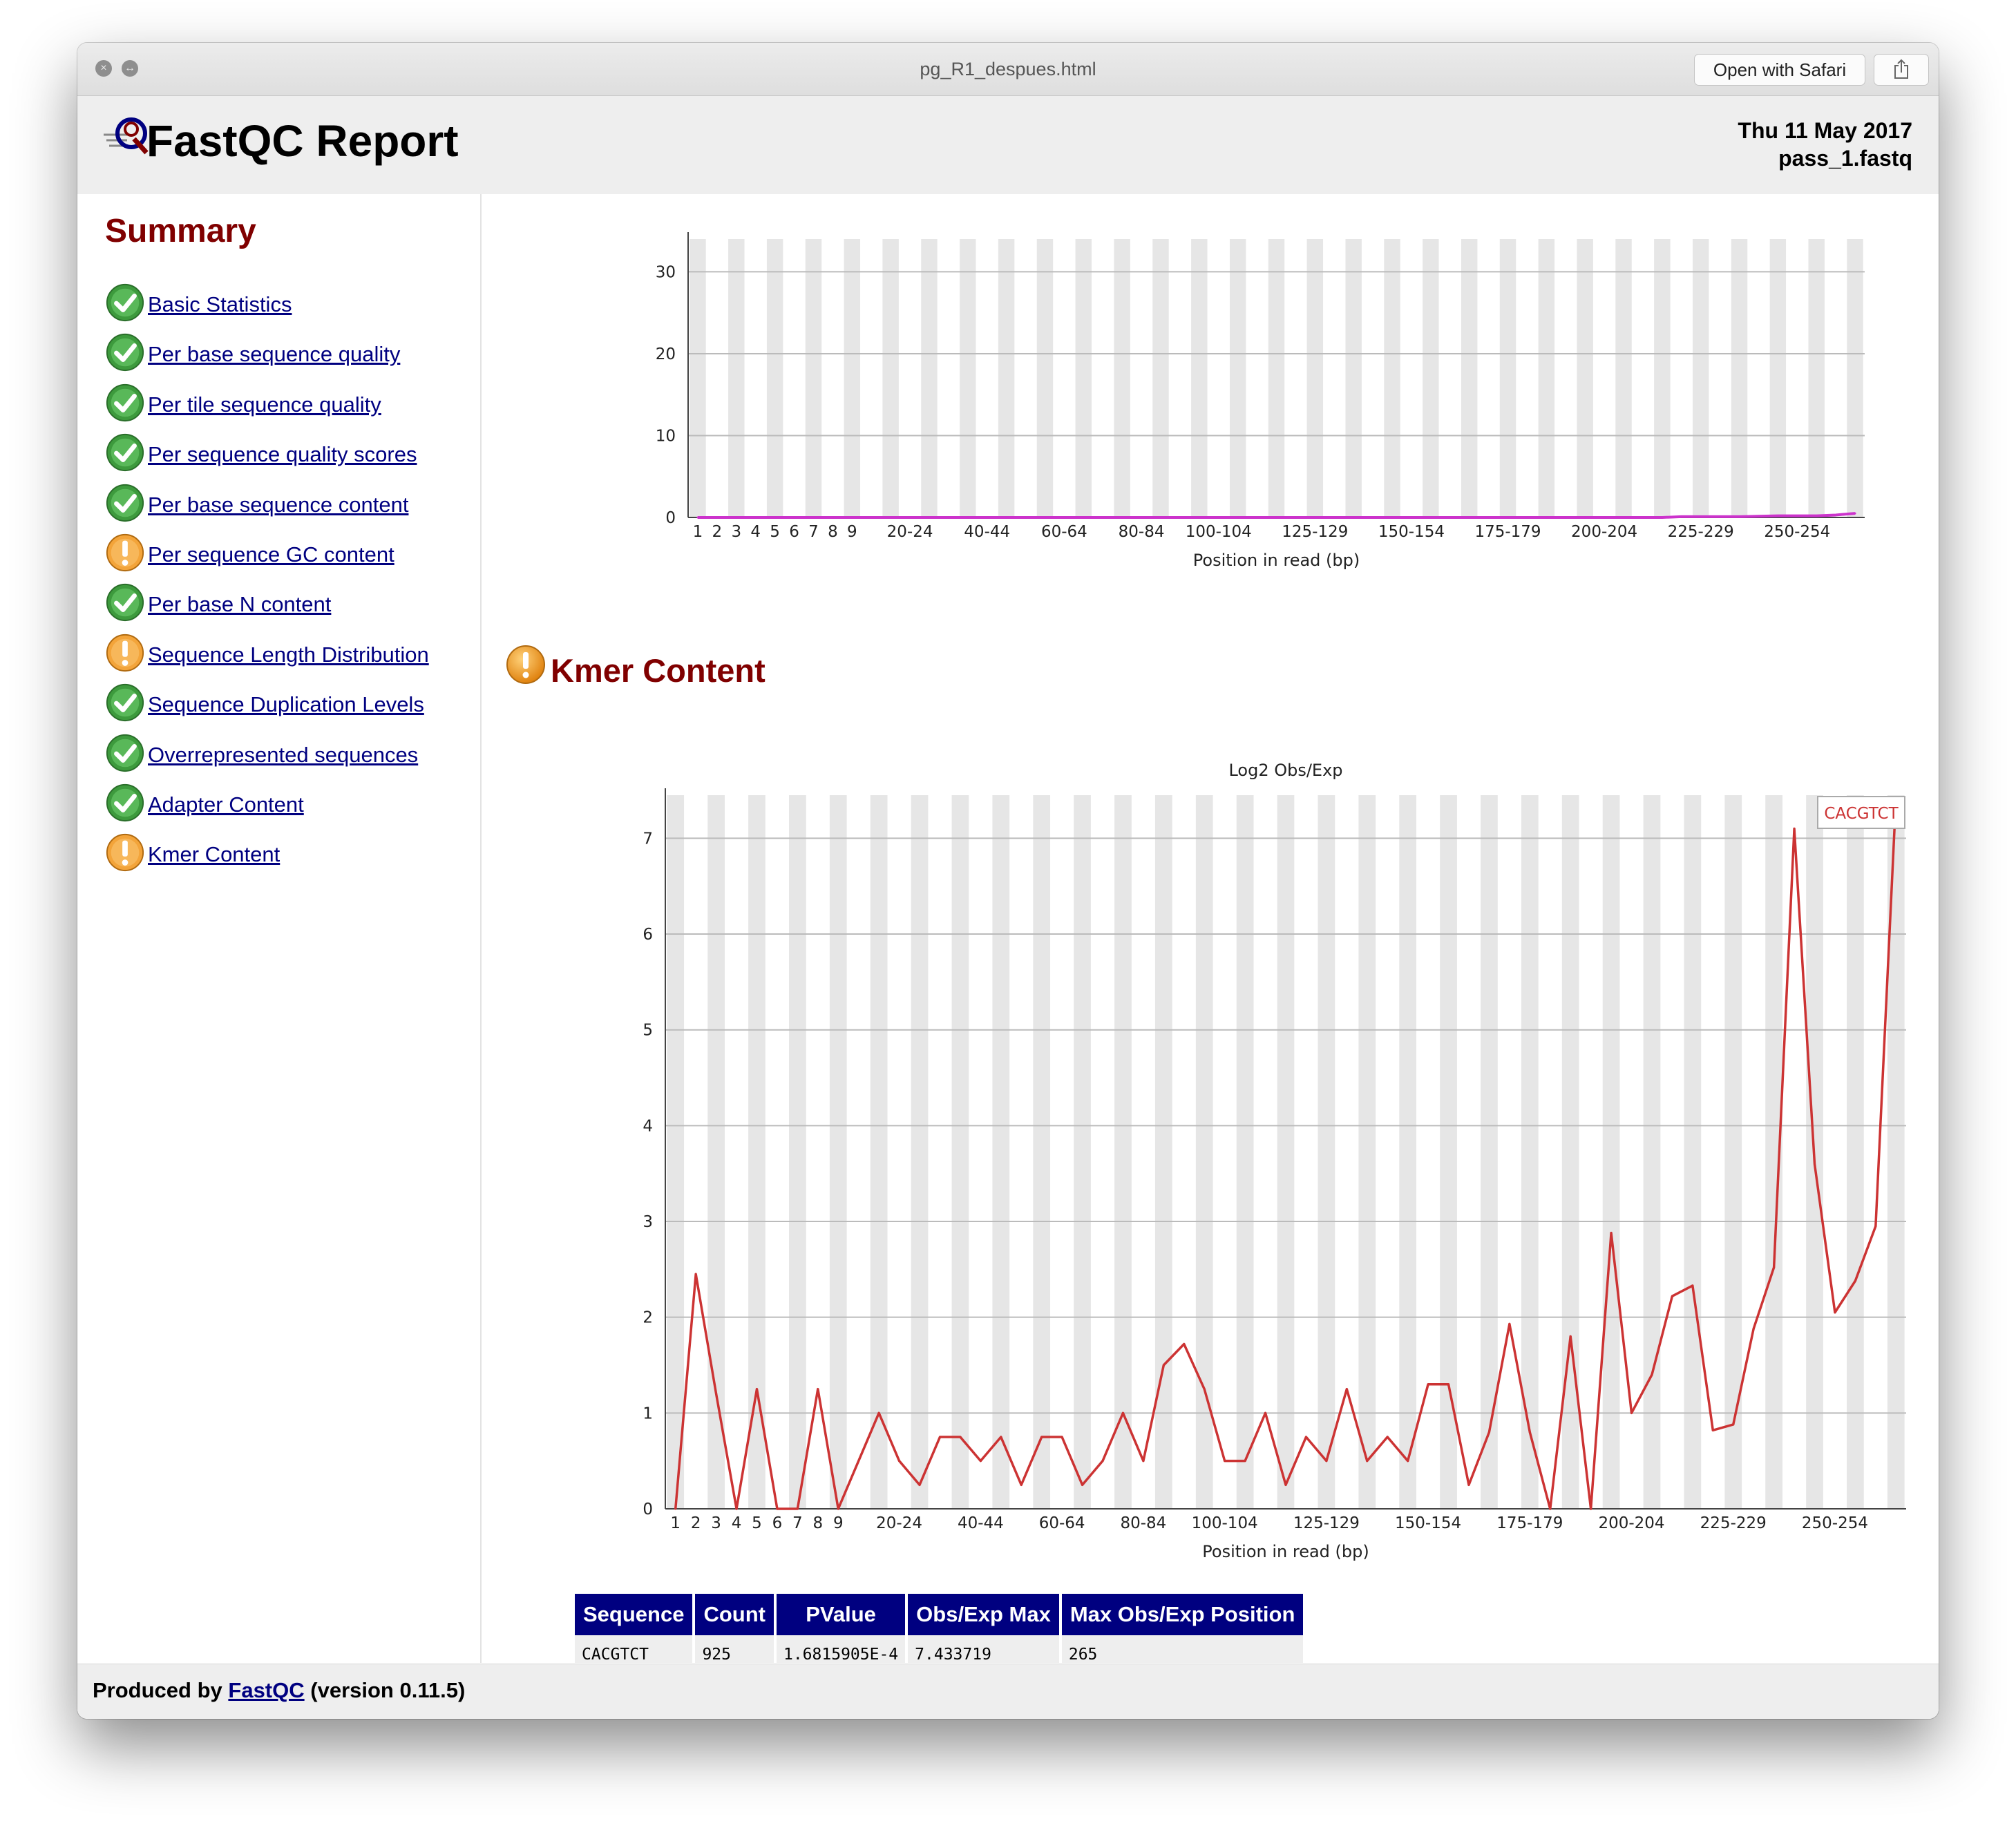 The width and height of the screenshot is (2016, 1828). What do you see at coordinates (282, 454) in the screenshot?
I see `summary-link: Per sequence quality scores` at bounding box center [282, 454].